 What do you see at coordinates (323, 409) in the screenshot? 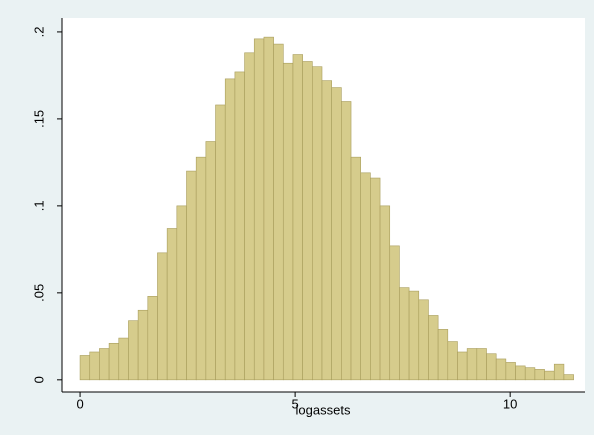
I see `x-axis-label: logassets` at bounding box center [323, 409].